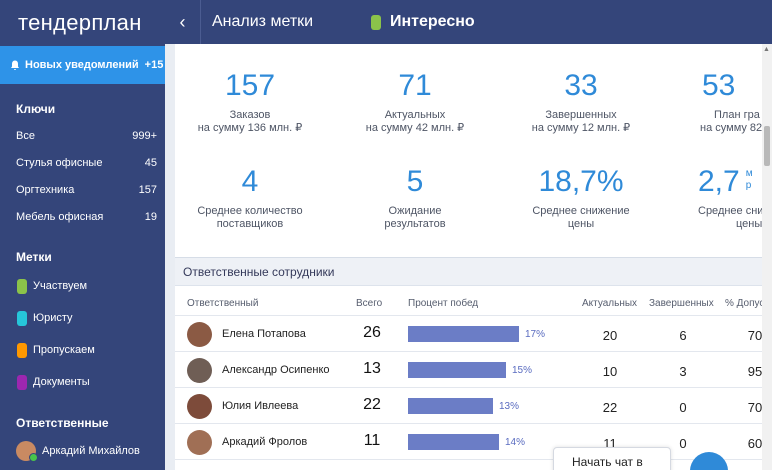 The width and height of the screenshot is (772, 470). Describe the element at coordinates (372, 404) in the screenshot. I see `staff-total: 22` at that location.